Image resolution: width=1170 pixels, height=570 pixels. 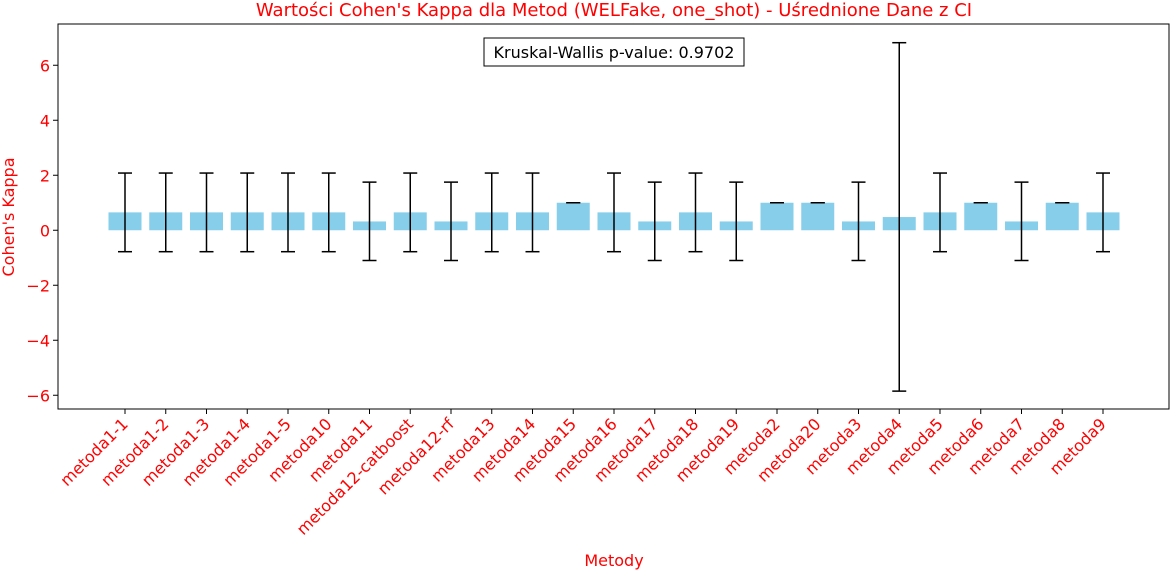 I want to click on y-tick-label: −2, so click(x=38, y=285).